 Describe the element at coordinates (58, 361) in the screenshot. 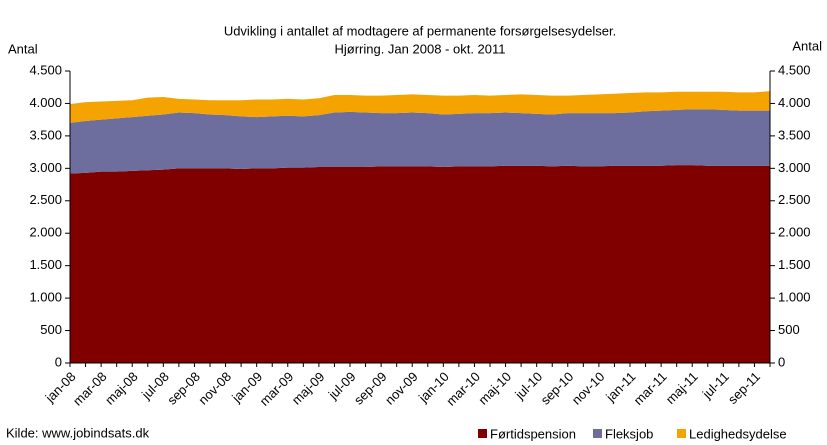

I see `y-tick-label: 0` at that location.